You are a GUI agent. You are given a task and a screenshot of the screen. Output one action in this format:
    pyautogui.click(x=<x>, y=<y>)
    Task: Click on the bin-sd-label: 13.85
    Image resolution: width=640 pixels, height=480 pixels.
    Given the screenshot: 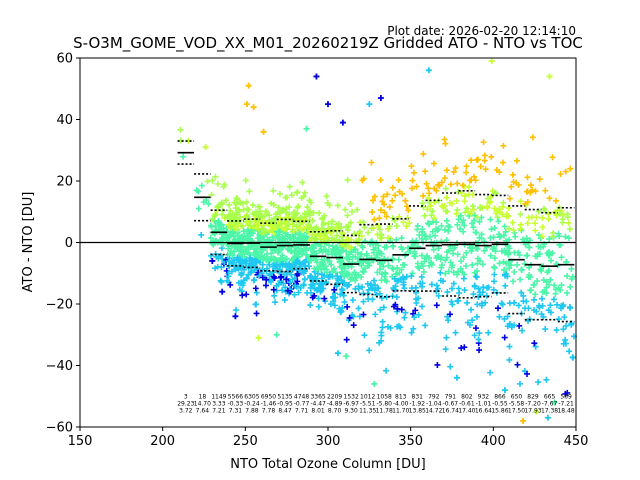 What is the action you would take?
    pyautogui.click(x=417, y=411)
    